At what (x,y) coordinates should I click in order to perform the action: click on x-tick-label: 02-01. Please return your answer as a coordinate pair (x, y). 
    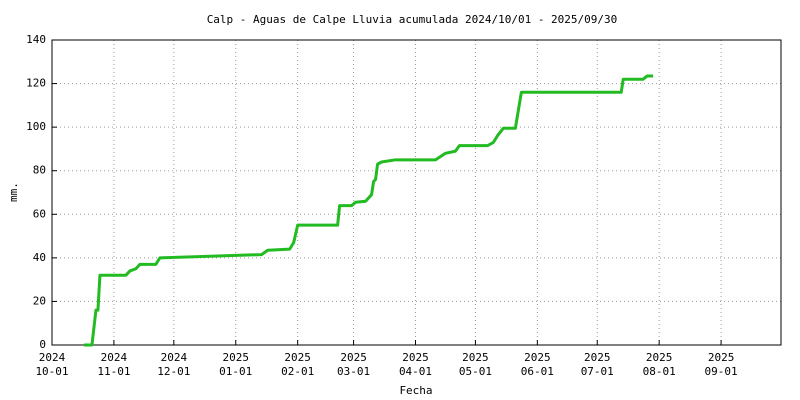
    Looking at the image, I should click on (297, 371).